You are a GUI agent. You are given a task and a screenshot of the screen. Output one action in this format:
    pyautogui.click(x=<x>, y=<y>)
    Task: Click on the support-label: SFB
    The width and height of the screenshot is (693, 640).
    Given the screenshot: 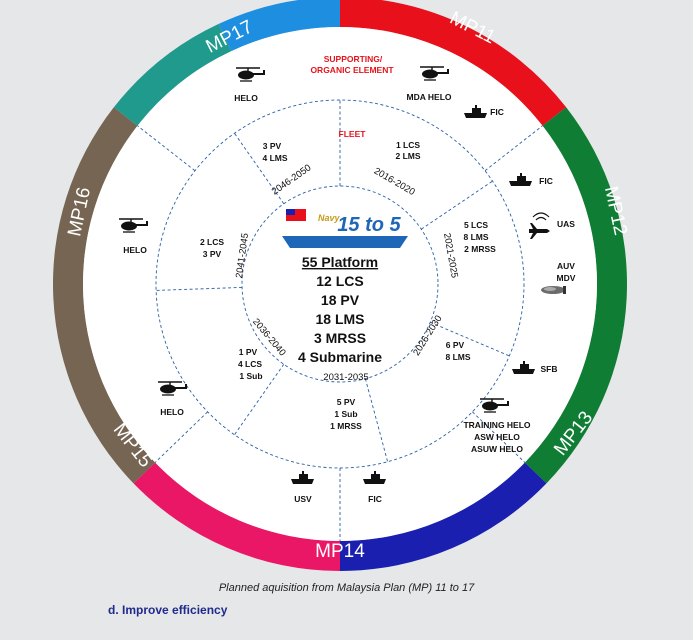 What is the action you would take?
    pyautogui.click(x=549, y=369)
    